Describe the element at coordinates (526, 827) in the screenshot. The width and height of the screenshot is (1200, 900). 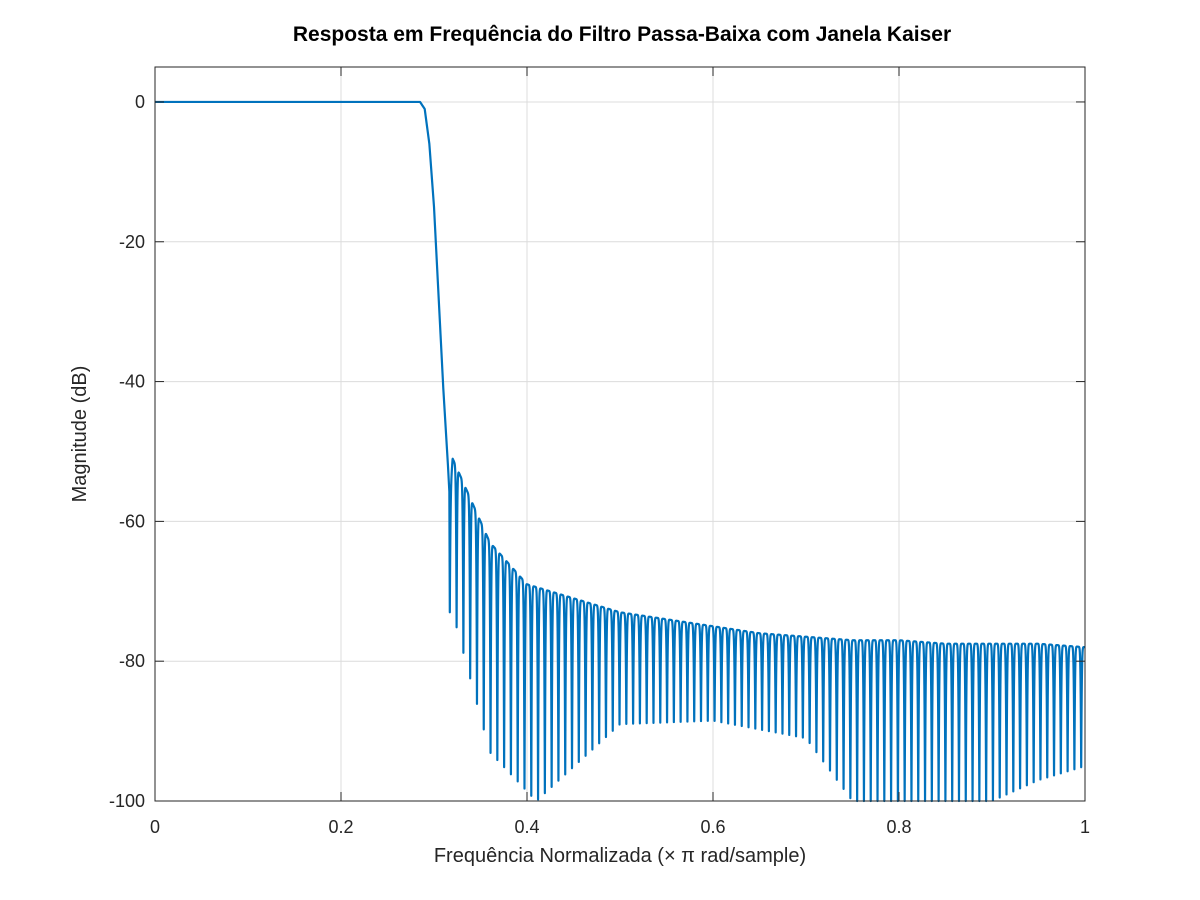
I see `x-tick-label: 0.4` at that location.